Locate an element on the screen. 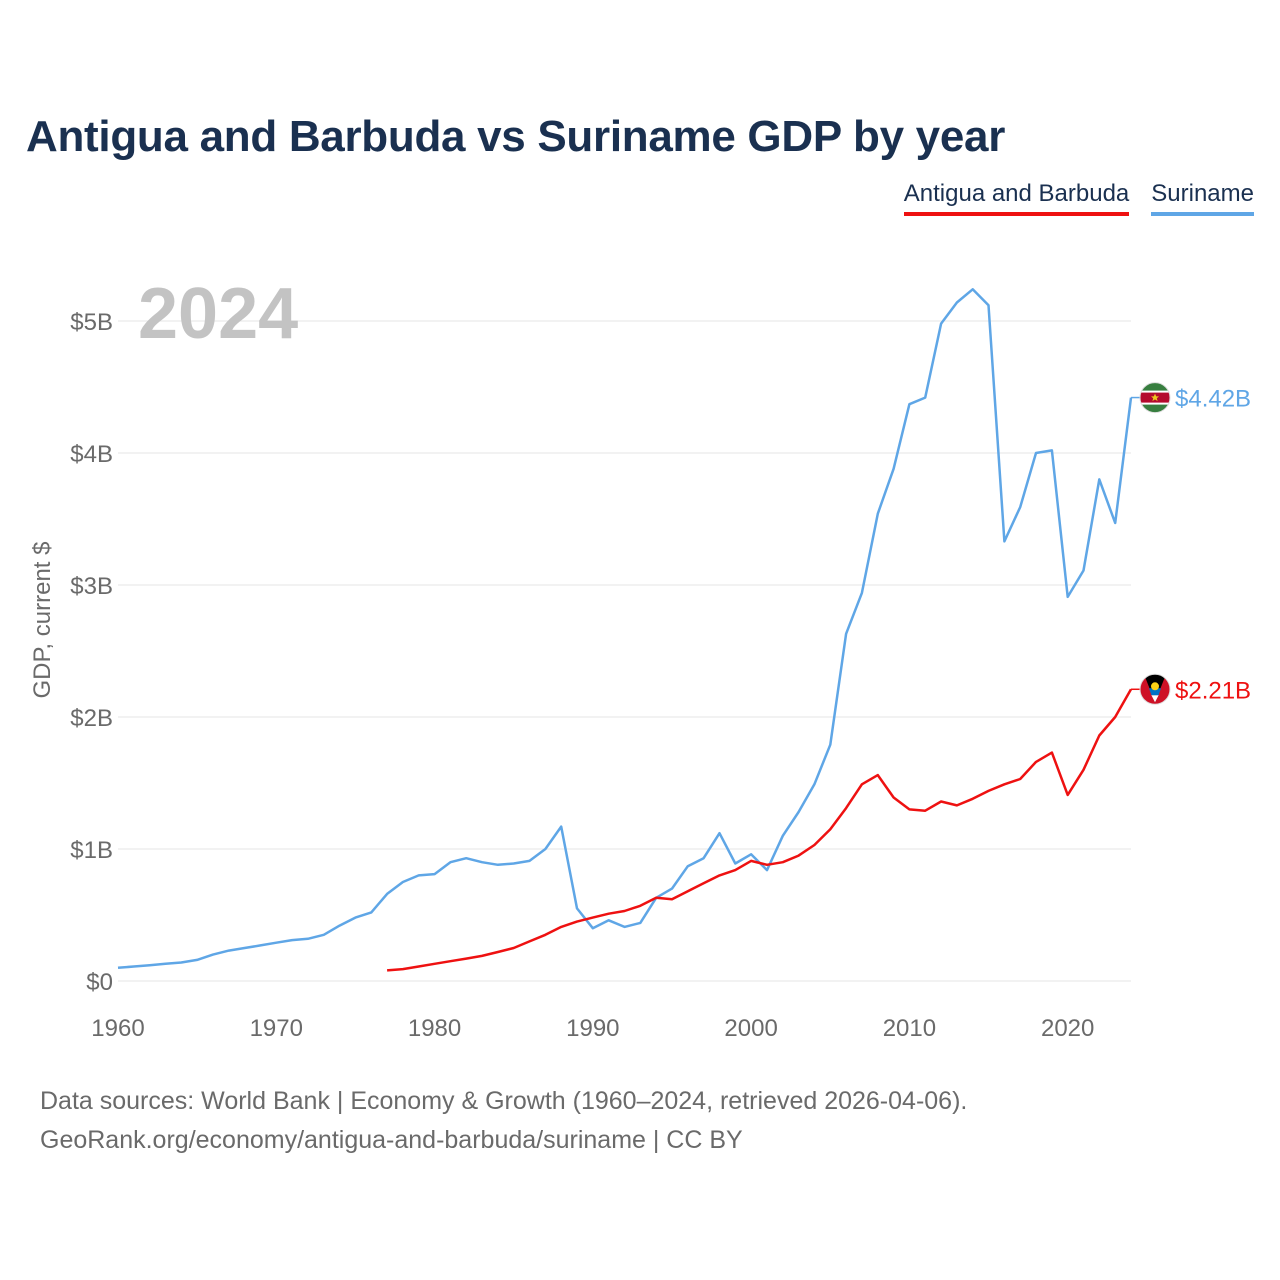  x-tick-label: 2020 is located at coordinates (1067, 1028).